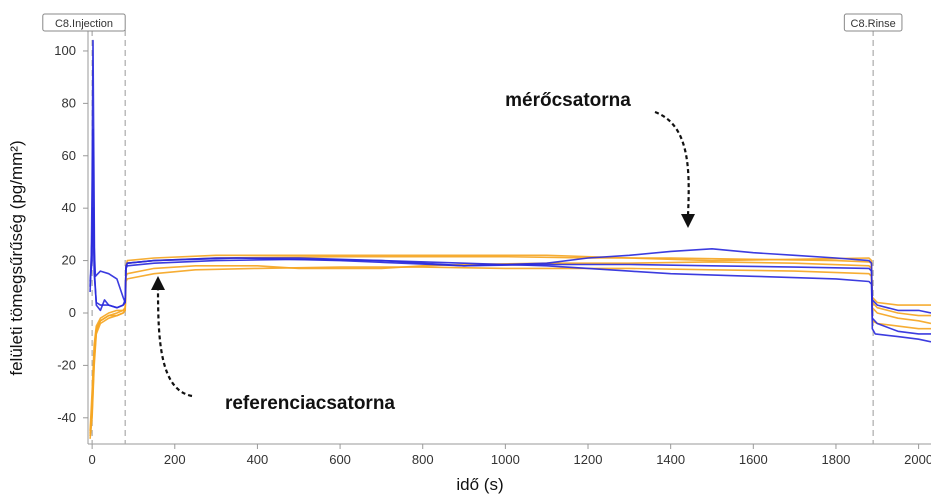 The height and width of the screenshot is (497, 931). I want to click on event-label: C8.Rinse, so click(873, 24).